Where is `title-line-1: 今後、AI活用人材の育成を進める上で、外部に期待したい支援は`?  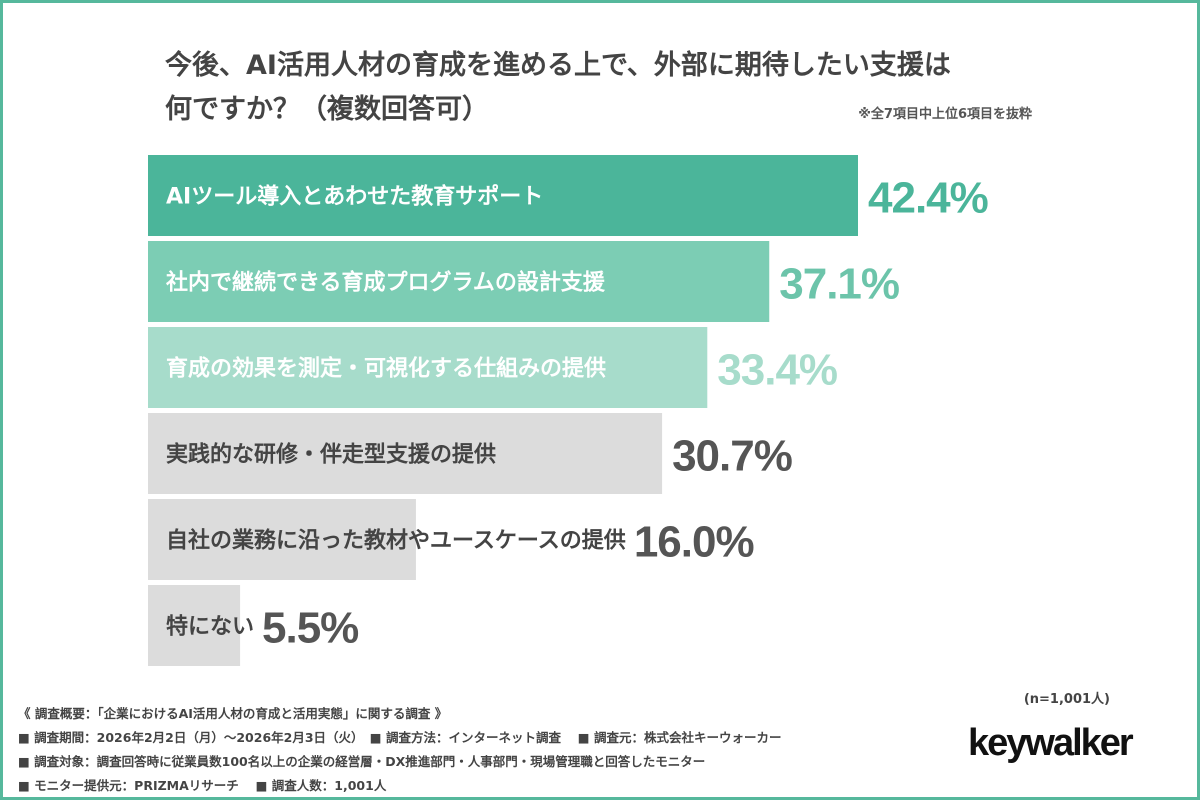
title-line-1: 今後、AI活用人材の育成を進める上で、外部に期待したい支援は is located at coordinates (558, 65).